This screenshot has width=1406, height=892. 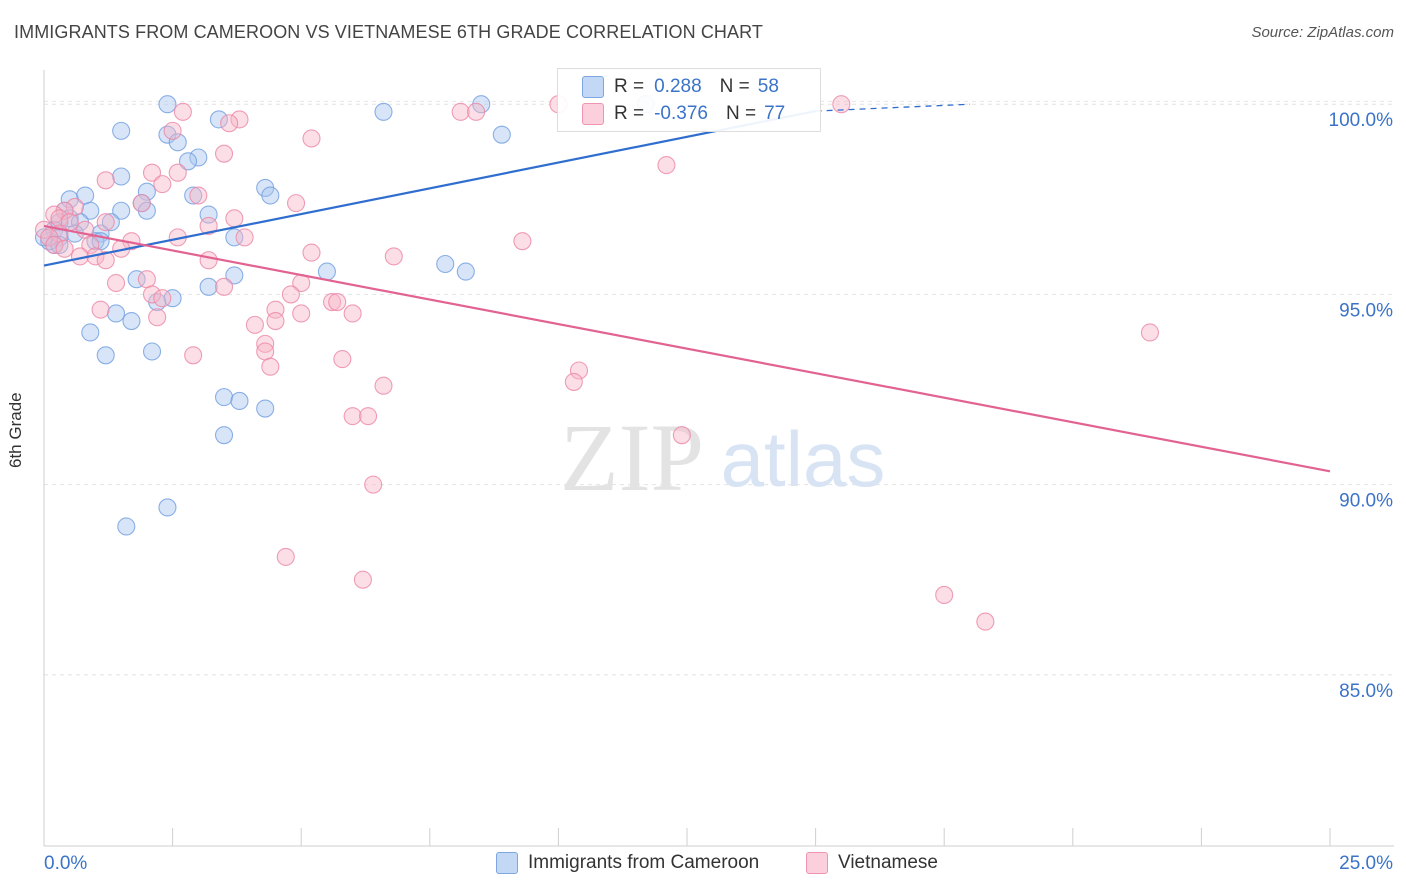 I want to click on watermark: ZIP atlas, so click(x=722, y=457).